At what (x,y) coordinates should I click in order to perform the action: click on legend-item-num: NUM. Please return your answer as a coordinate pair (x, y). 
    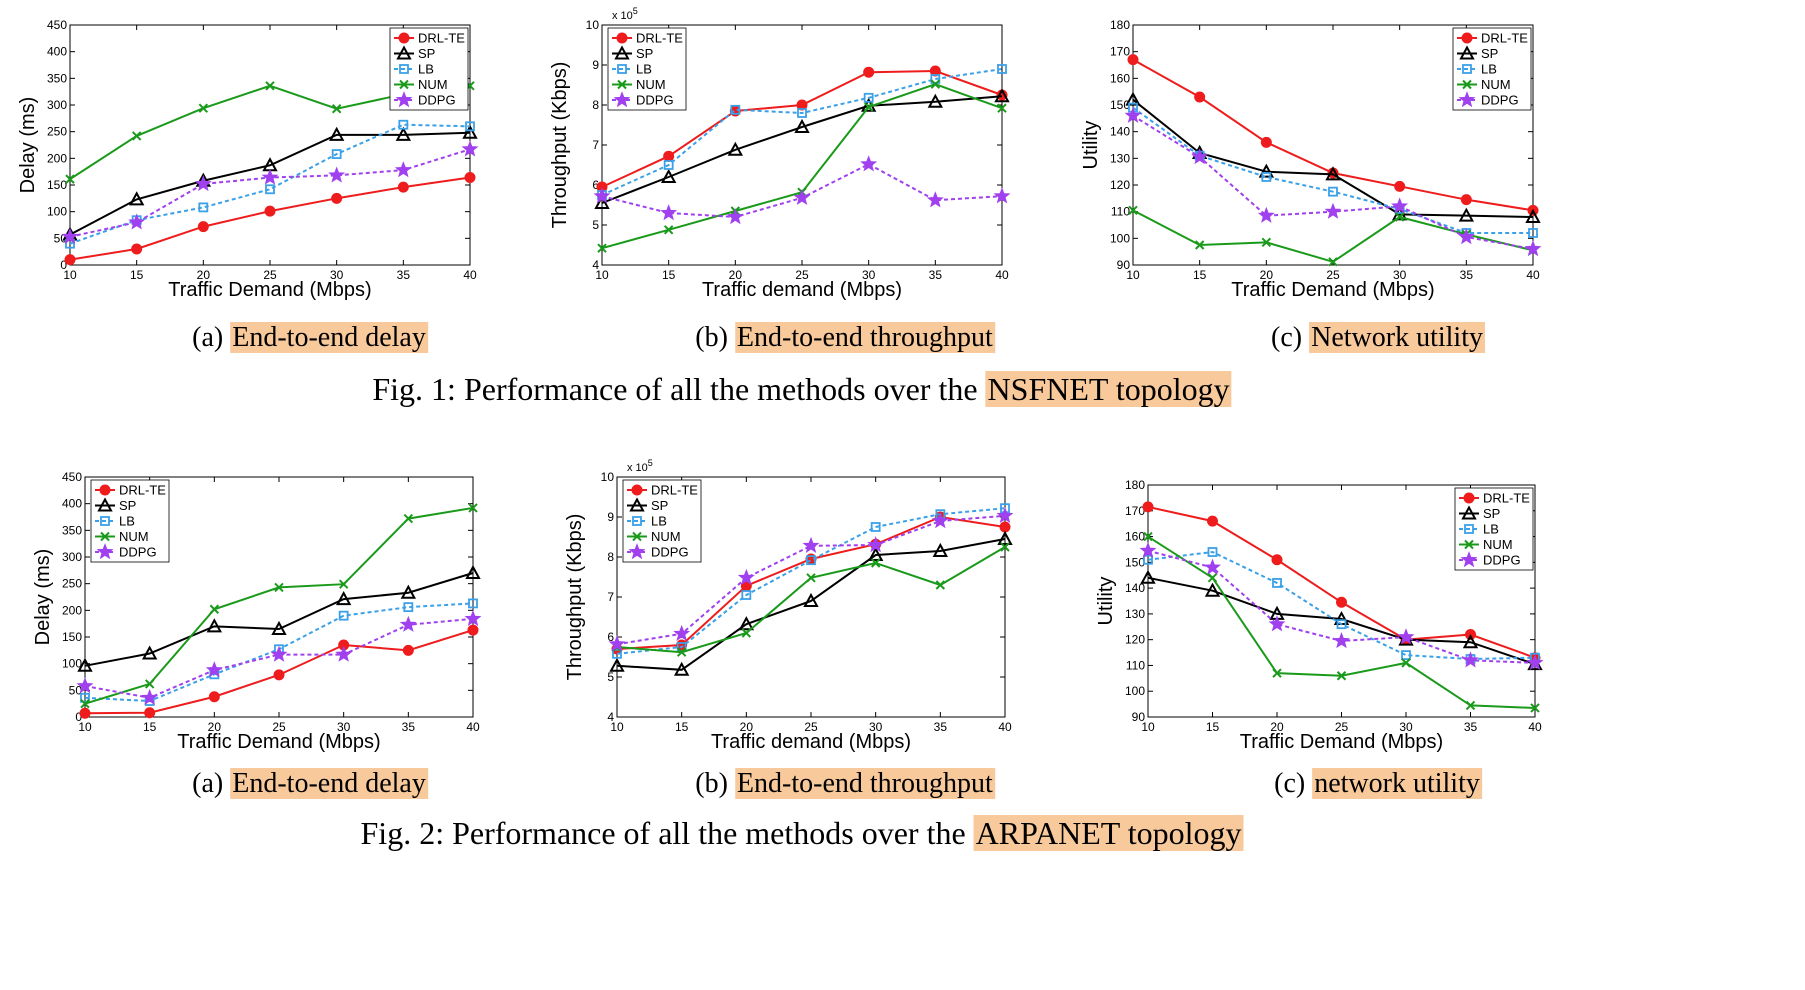
    Looking at the image, I should click on (421, 84).